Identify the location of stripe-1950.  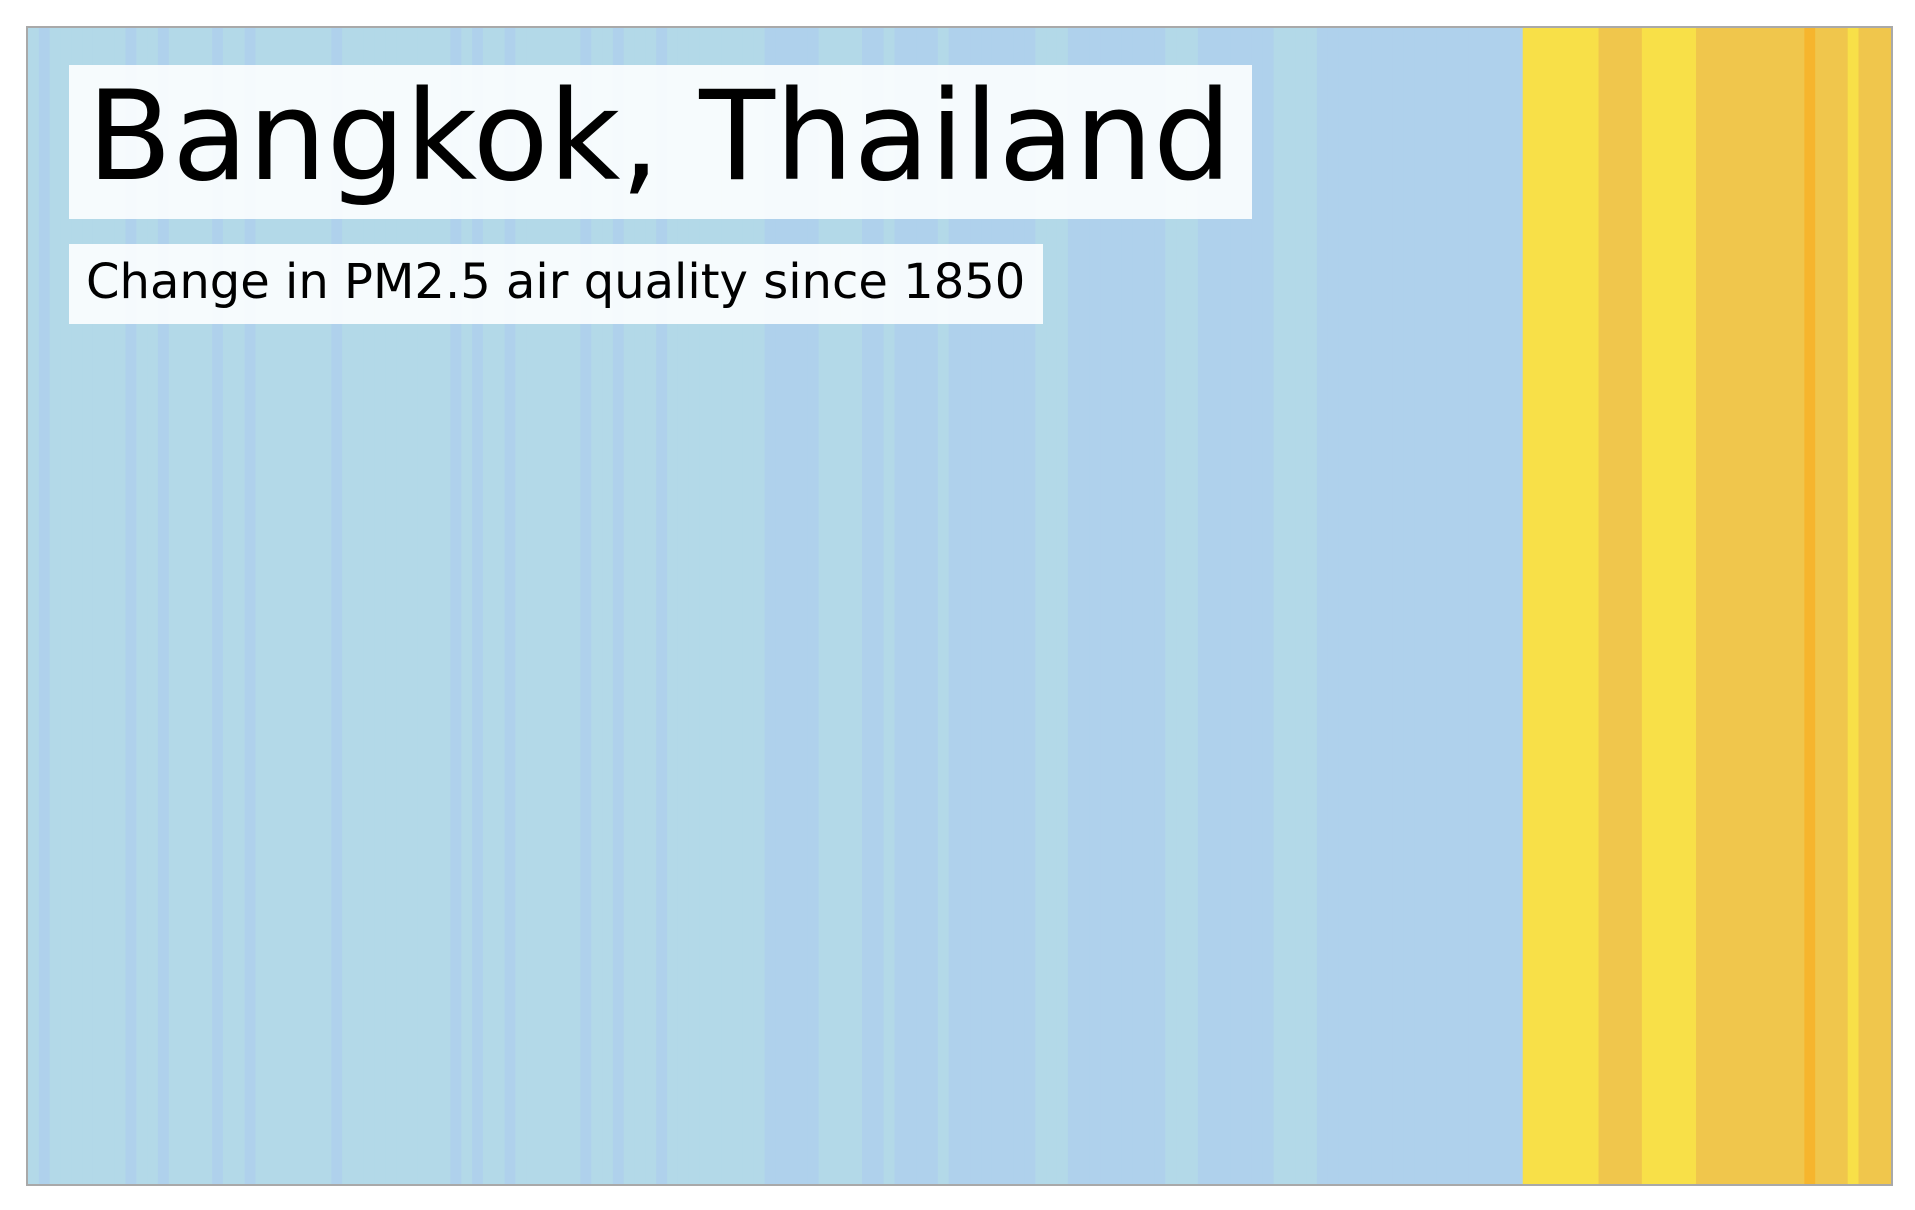
(1117, 606).